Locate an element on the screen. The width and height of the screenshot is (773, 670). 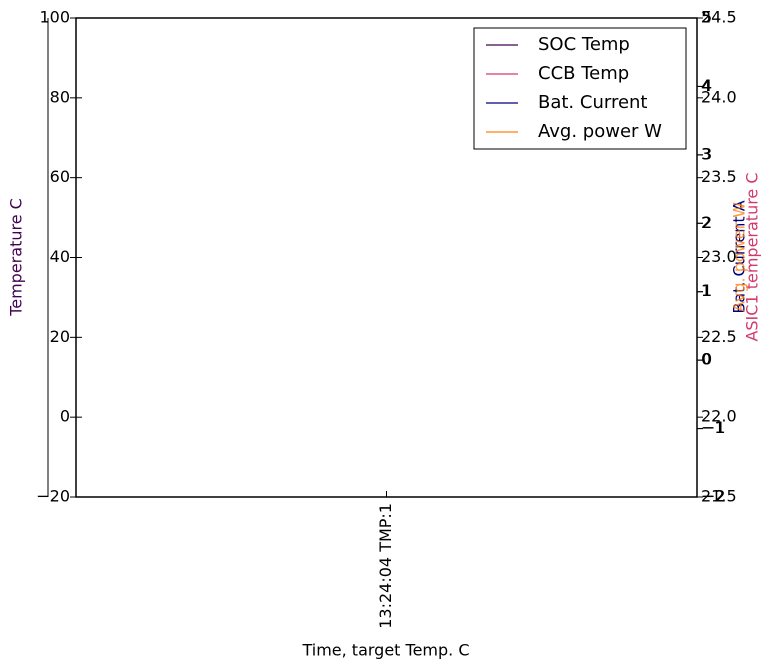
y2-axis-label: ASIC1 temperature C is located at coordinates (752, 256).